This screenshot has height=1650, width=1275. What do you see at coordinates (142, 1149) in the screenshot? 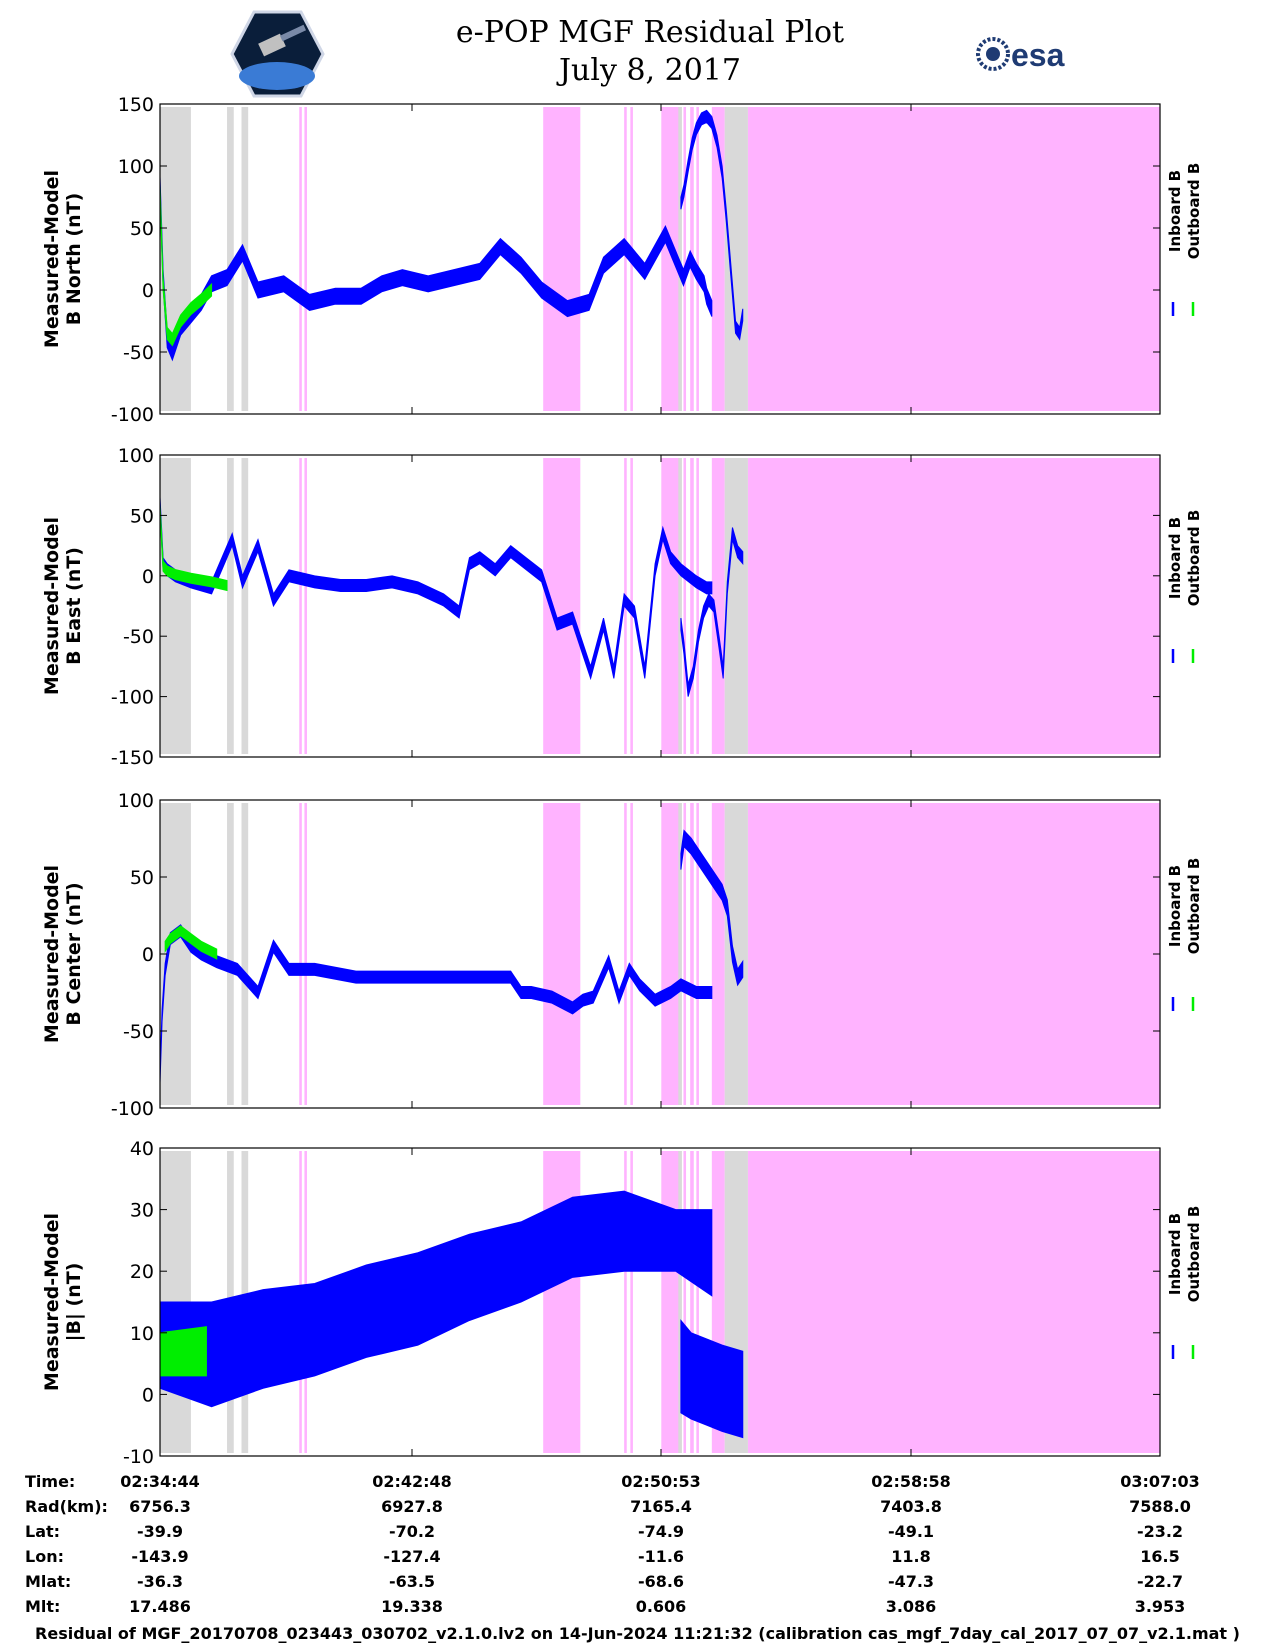
I see `y-tick-label: 40` at bounding box center [142, 1149].